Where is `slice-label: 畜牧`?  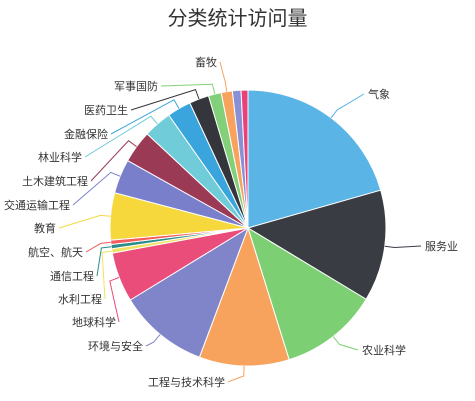 slice-label: 畜牧 is located at coordinates (206, 62).